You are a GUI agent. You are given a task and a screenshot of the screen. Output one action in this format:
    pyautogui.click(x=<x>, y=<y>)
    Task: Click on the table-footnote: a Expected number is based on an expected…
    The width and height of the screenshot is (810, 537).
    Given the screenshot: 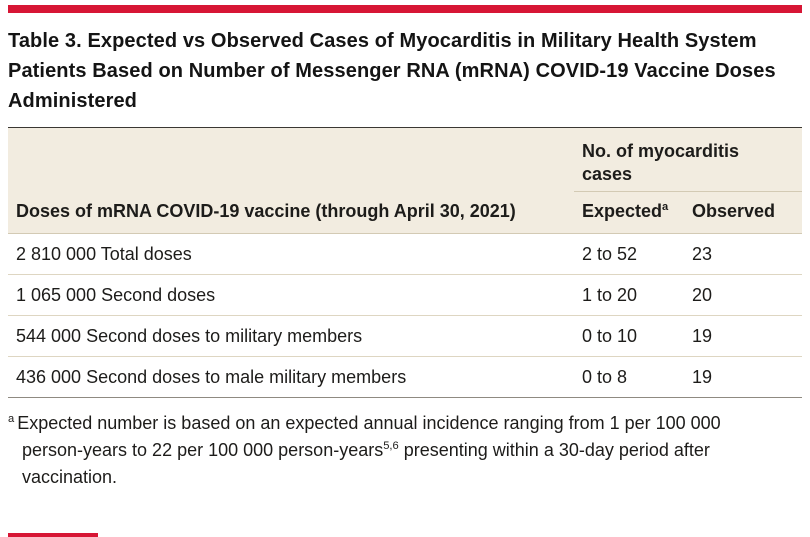 What is the action you would take?
    pyautogui.click(x=388, y=450)
    